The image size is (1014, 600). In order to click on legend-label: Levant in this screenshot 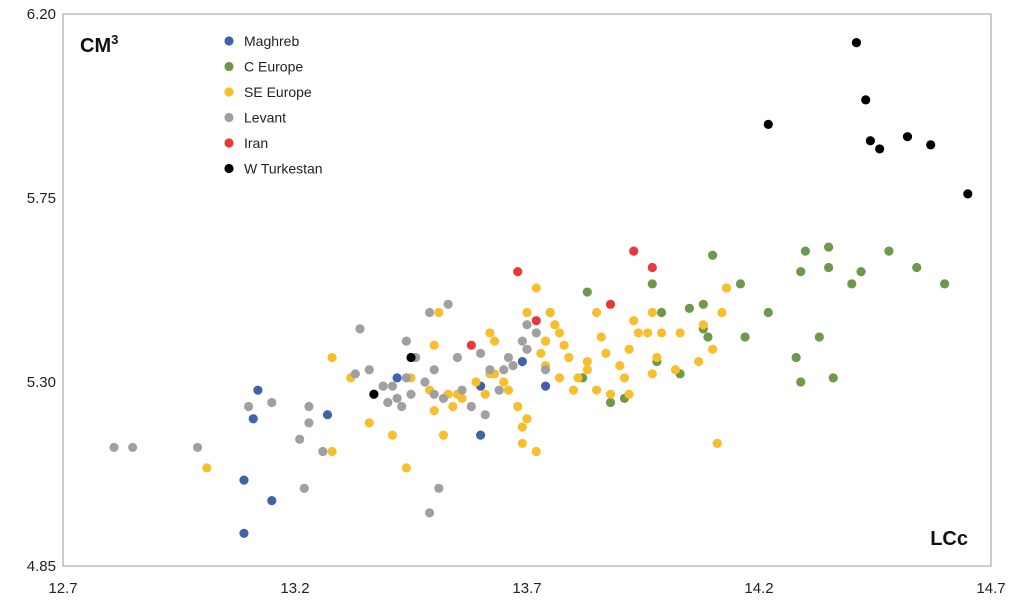, I will do `click(265, 118)`.